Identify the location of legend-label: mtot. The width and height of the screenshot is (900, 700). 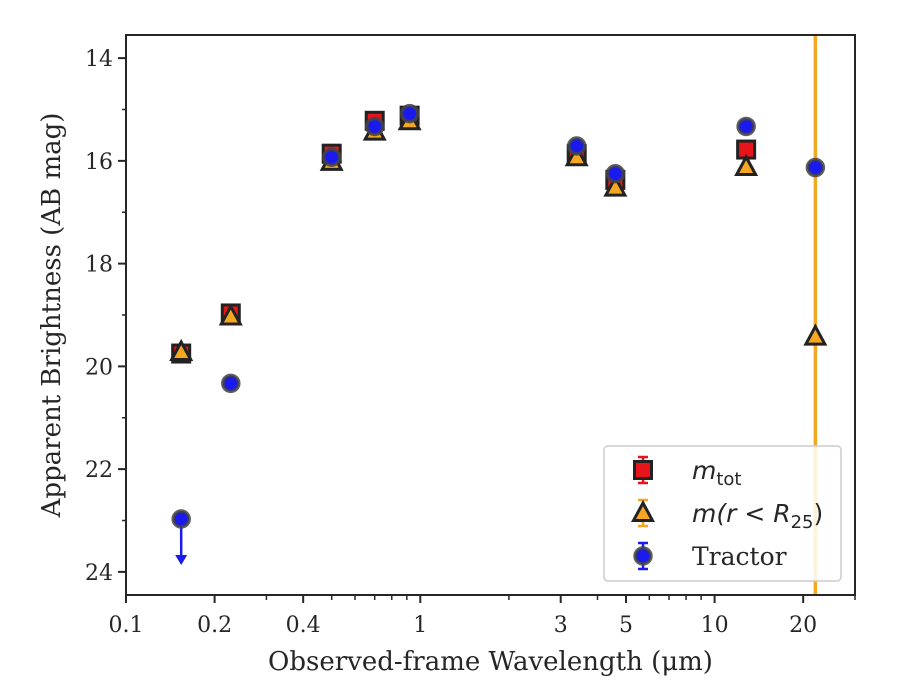
(717, 473).